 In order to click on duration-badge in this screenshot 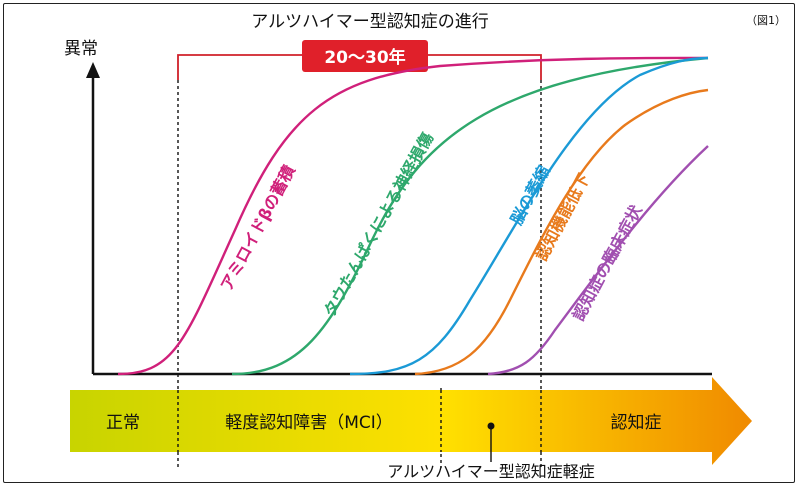, I will do `click(365, 56)`.